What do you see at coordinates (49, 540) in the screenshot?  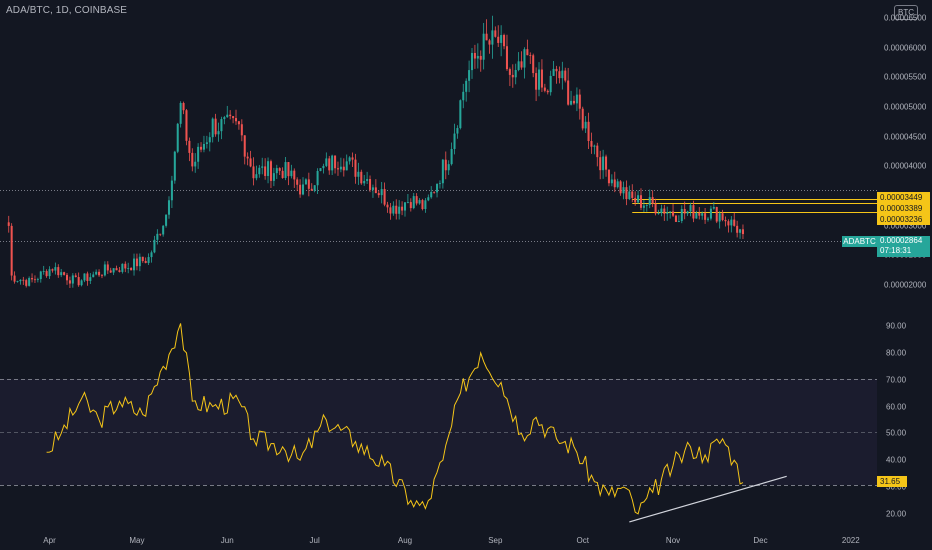 I see `time-tick-label: Apr` at bounding box center [49, 540].